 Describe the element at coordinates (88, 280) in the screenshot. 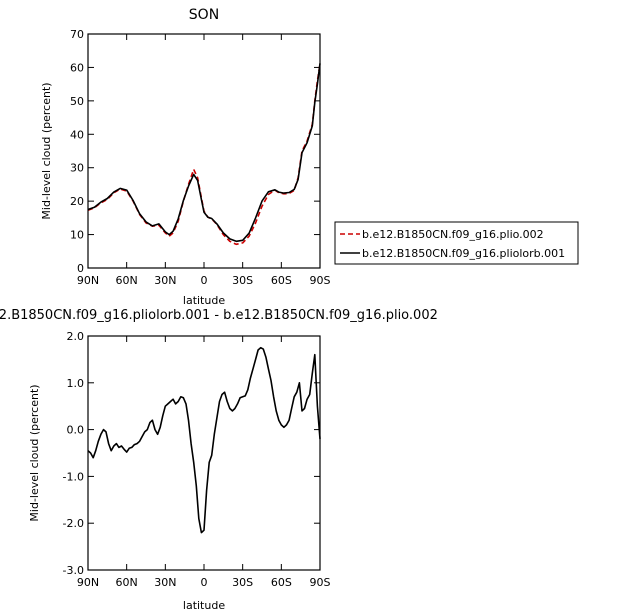

I see `top-chart-x-tick-label: 90N` at that location.